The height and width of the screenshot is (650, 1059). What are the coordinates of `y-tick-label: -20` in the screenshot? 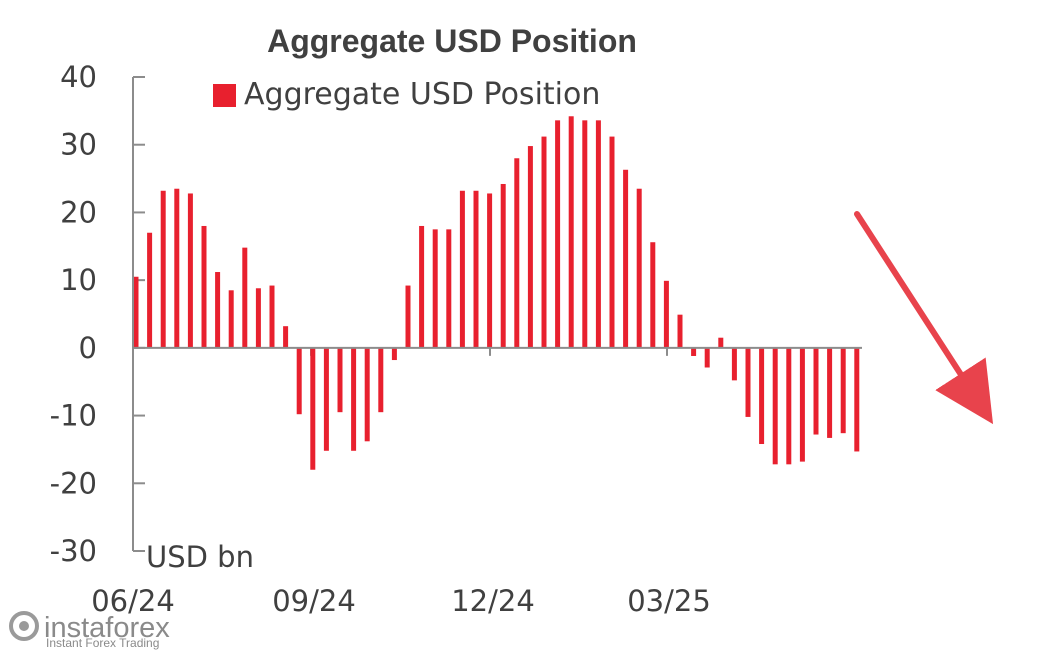 It's located at (73, 483).